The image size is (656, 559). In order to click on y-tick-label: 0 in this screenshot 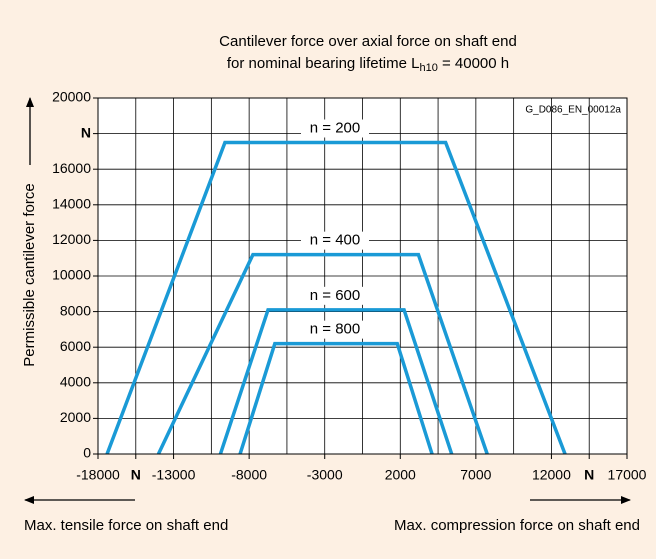, I will do `click(87, 453)`.